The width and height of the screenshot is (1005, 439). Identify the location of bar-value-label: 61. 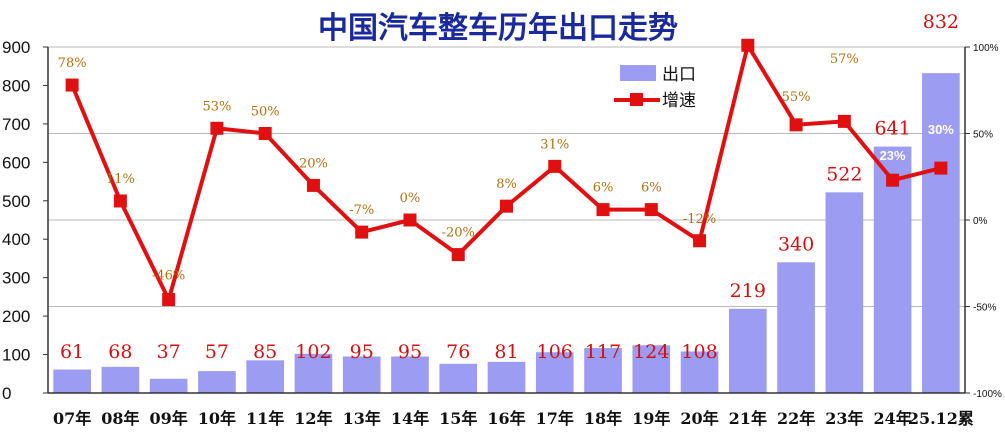
(72, 352).